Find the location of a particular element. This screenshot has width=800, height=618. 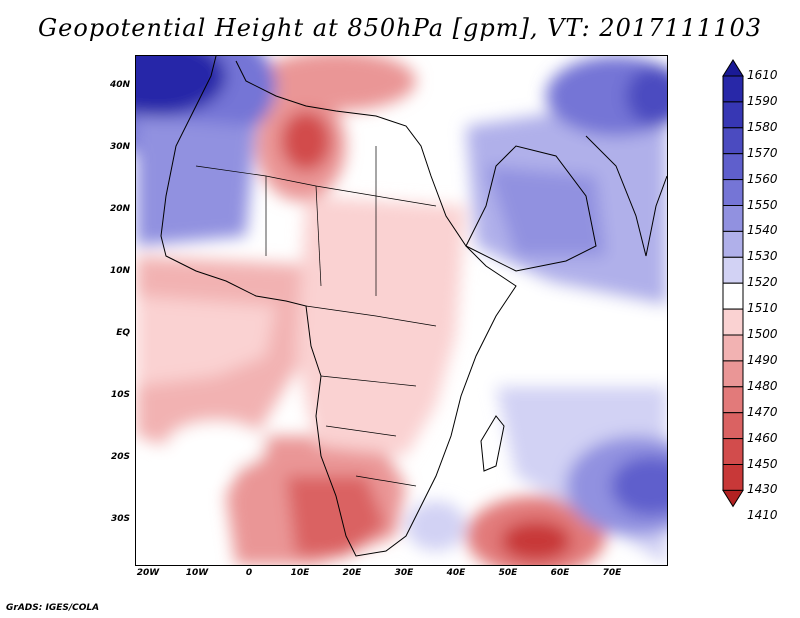

lat-label-eq: EQ is located at coordinates (123, 333).